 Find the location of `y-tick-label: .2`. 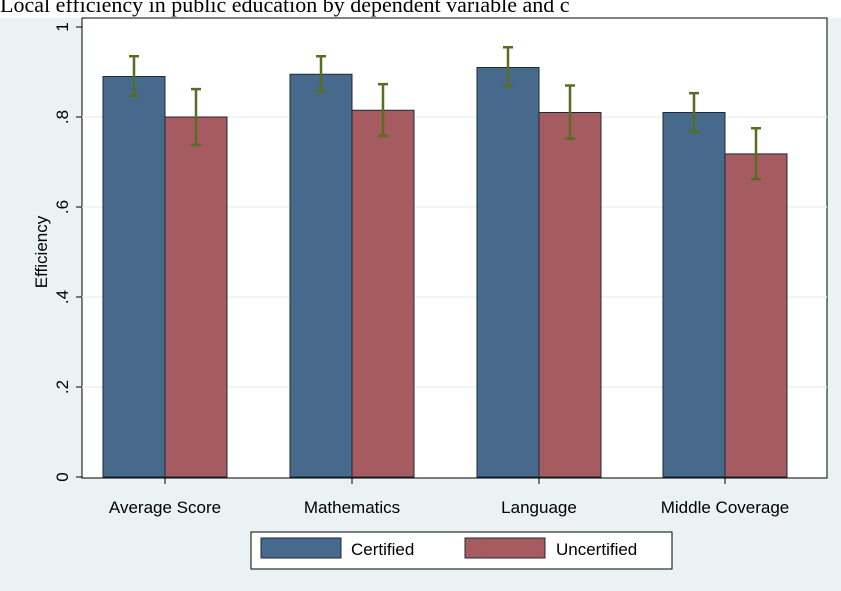

y-tick-label: .2 is located at coordinates (62, 387).